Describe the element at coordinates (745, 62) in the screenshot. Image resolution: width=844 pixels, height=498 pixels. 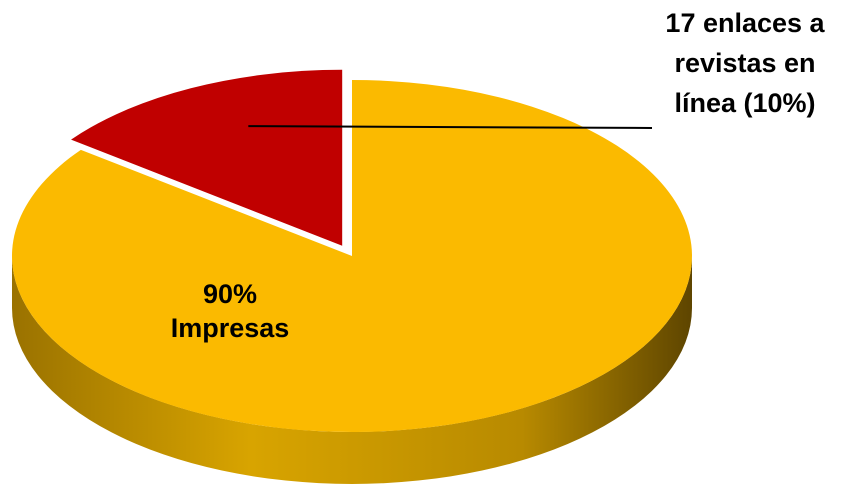
I see `slice-label-online-line-2: revistas en` at that location.